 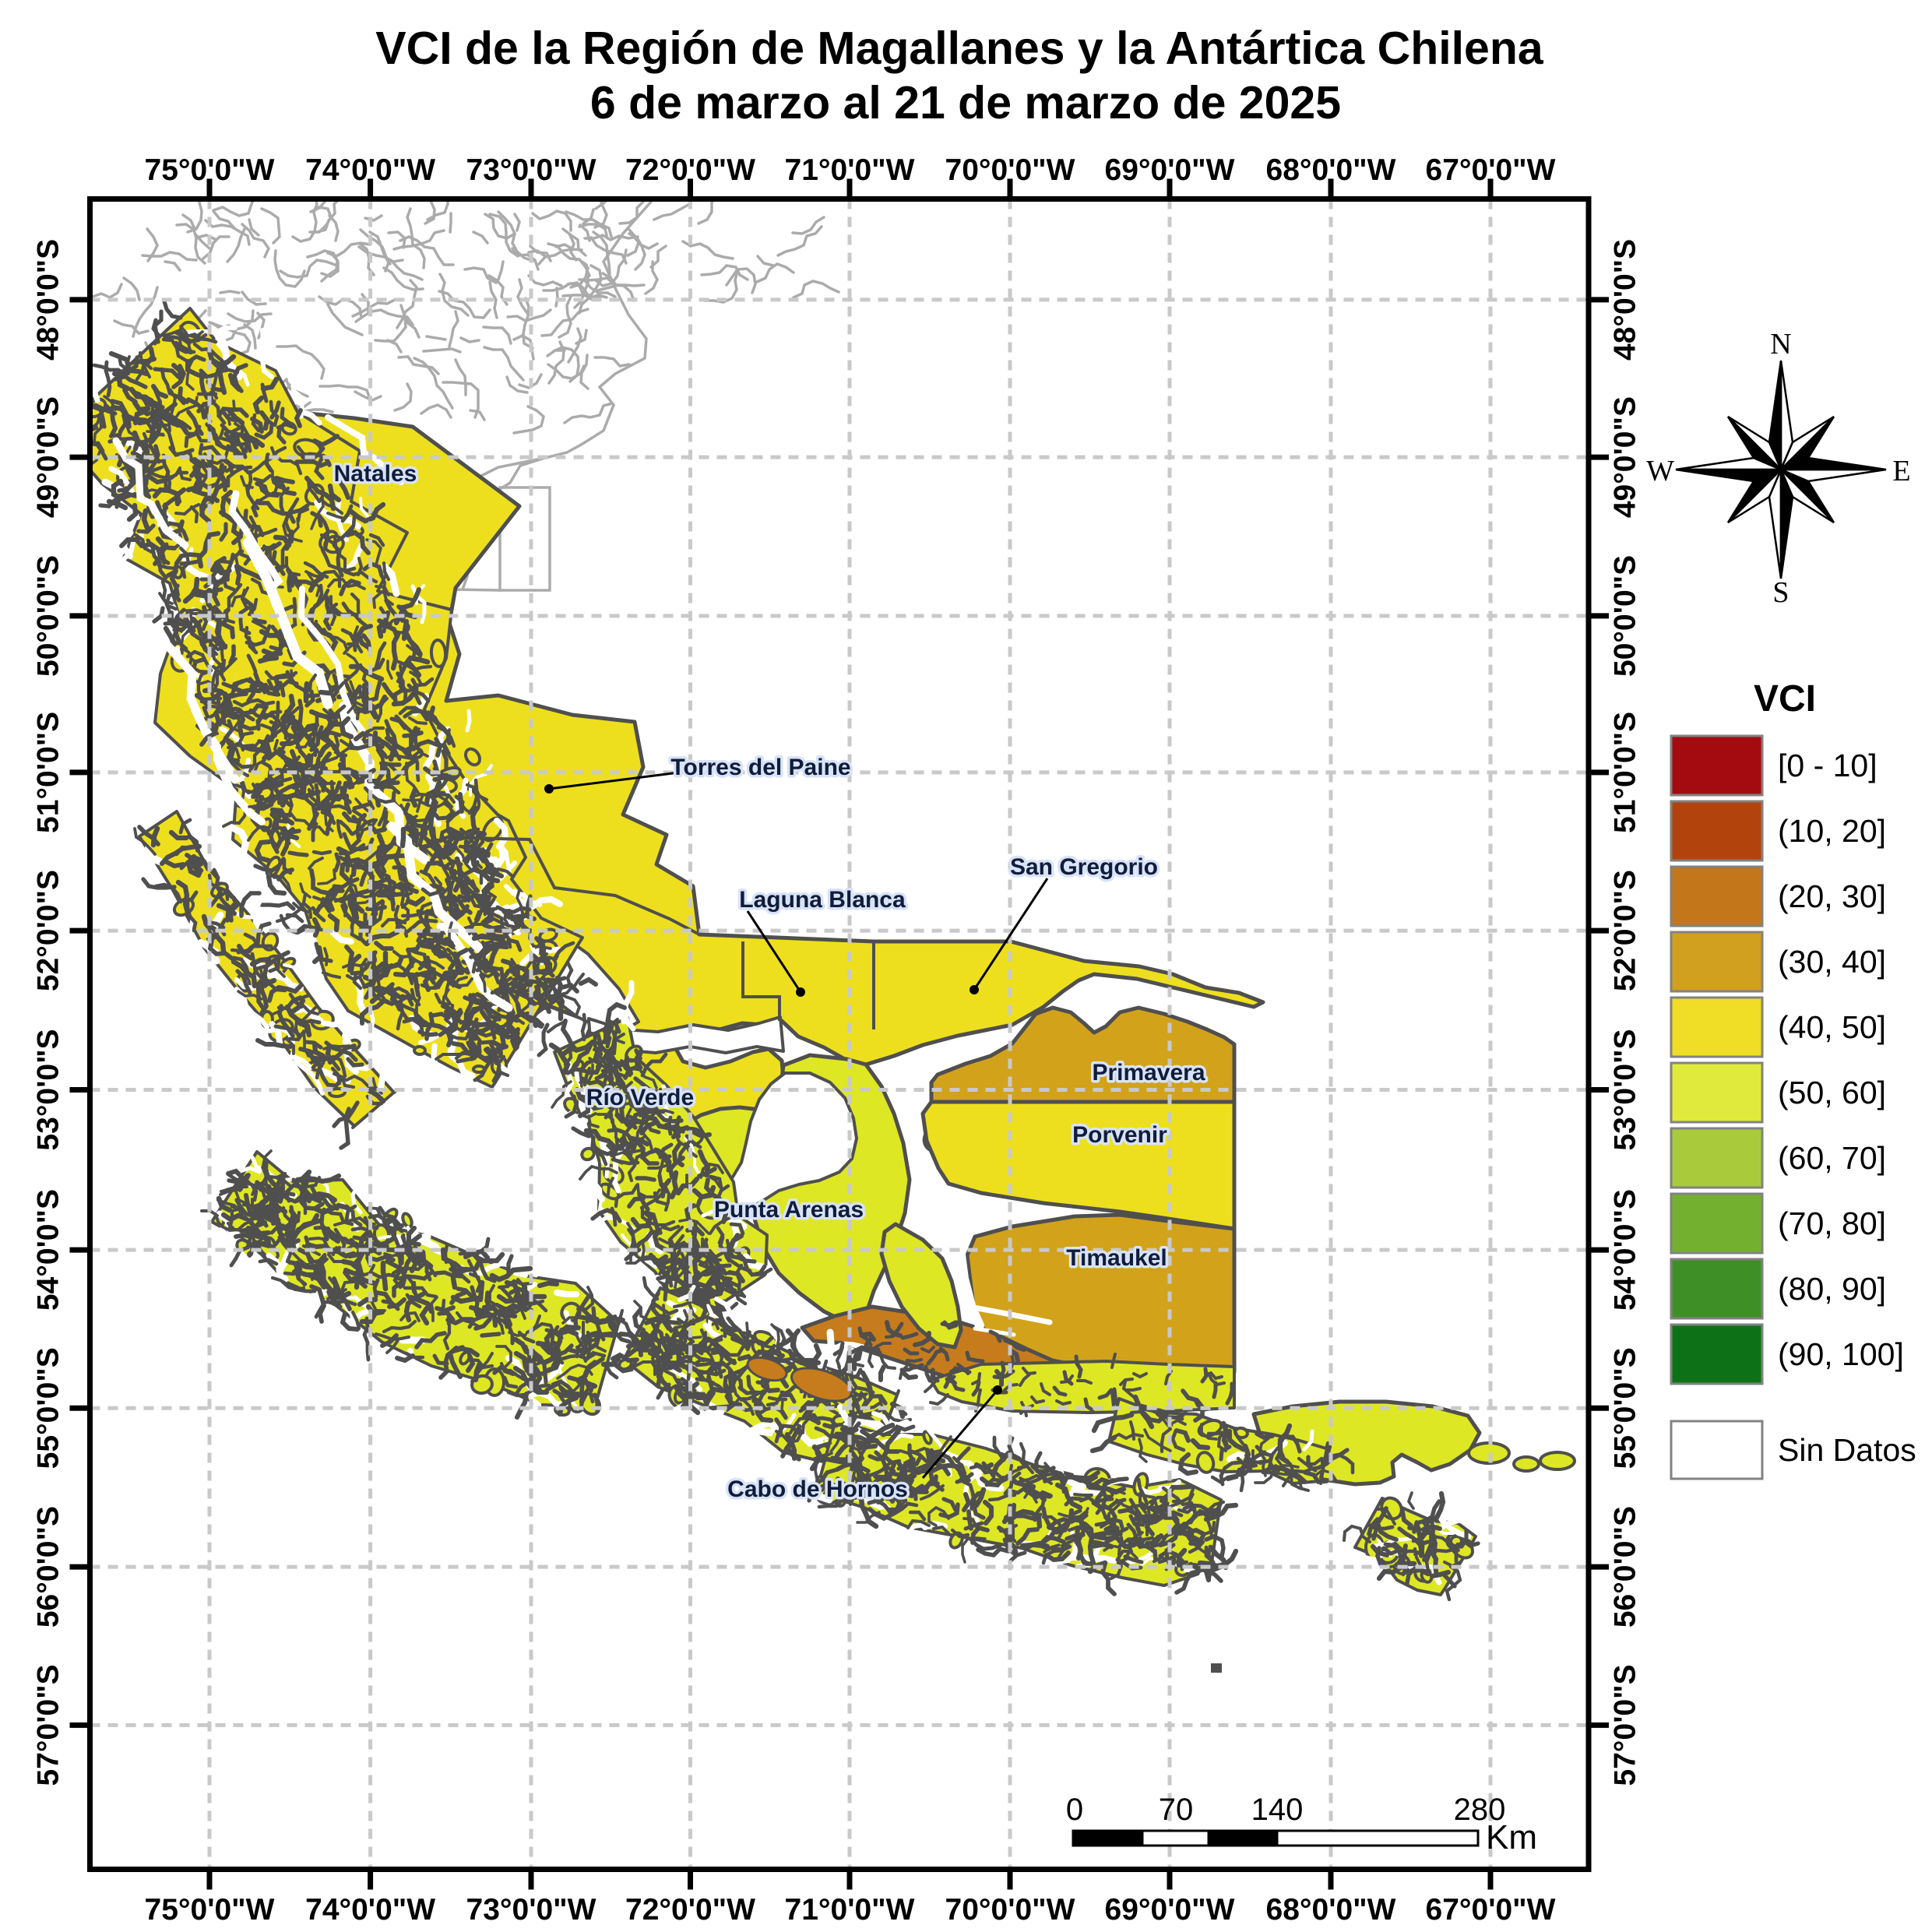 I want to click on svg-text: Laguna Blanca, so click(x=822, y=900).